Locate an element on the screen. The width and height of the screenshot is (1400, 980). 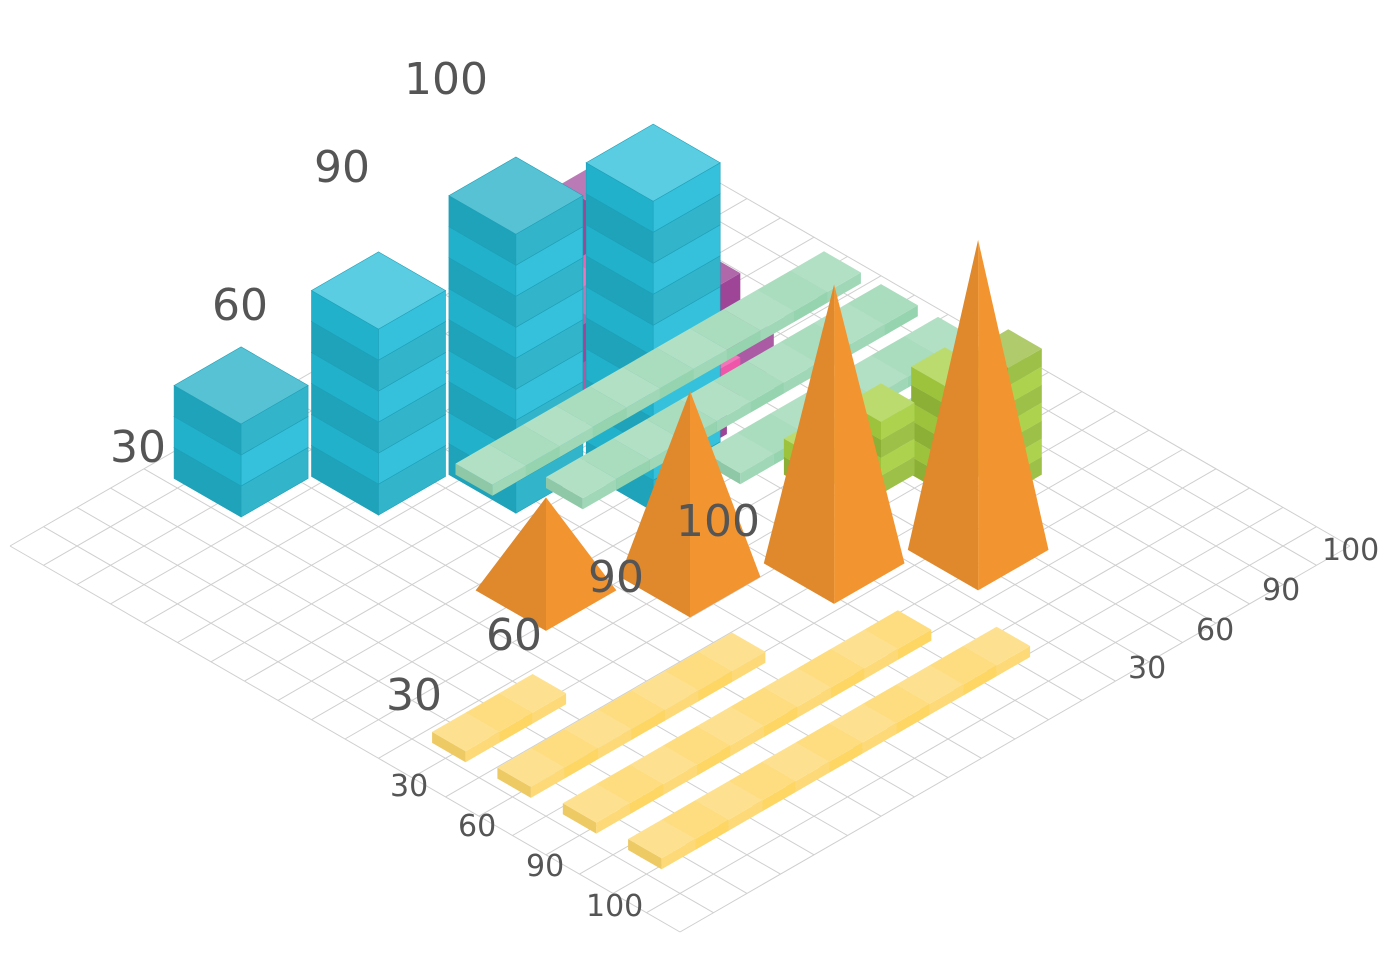
blue-block is located at coordinates (653, 178).